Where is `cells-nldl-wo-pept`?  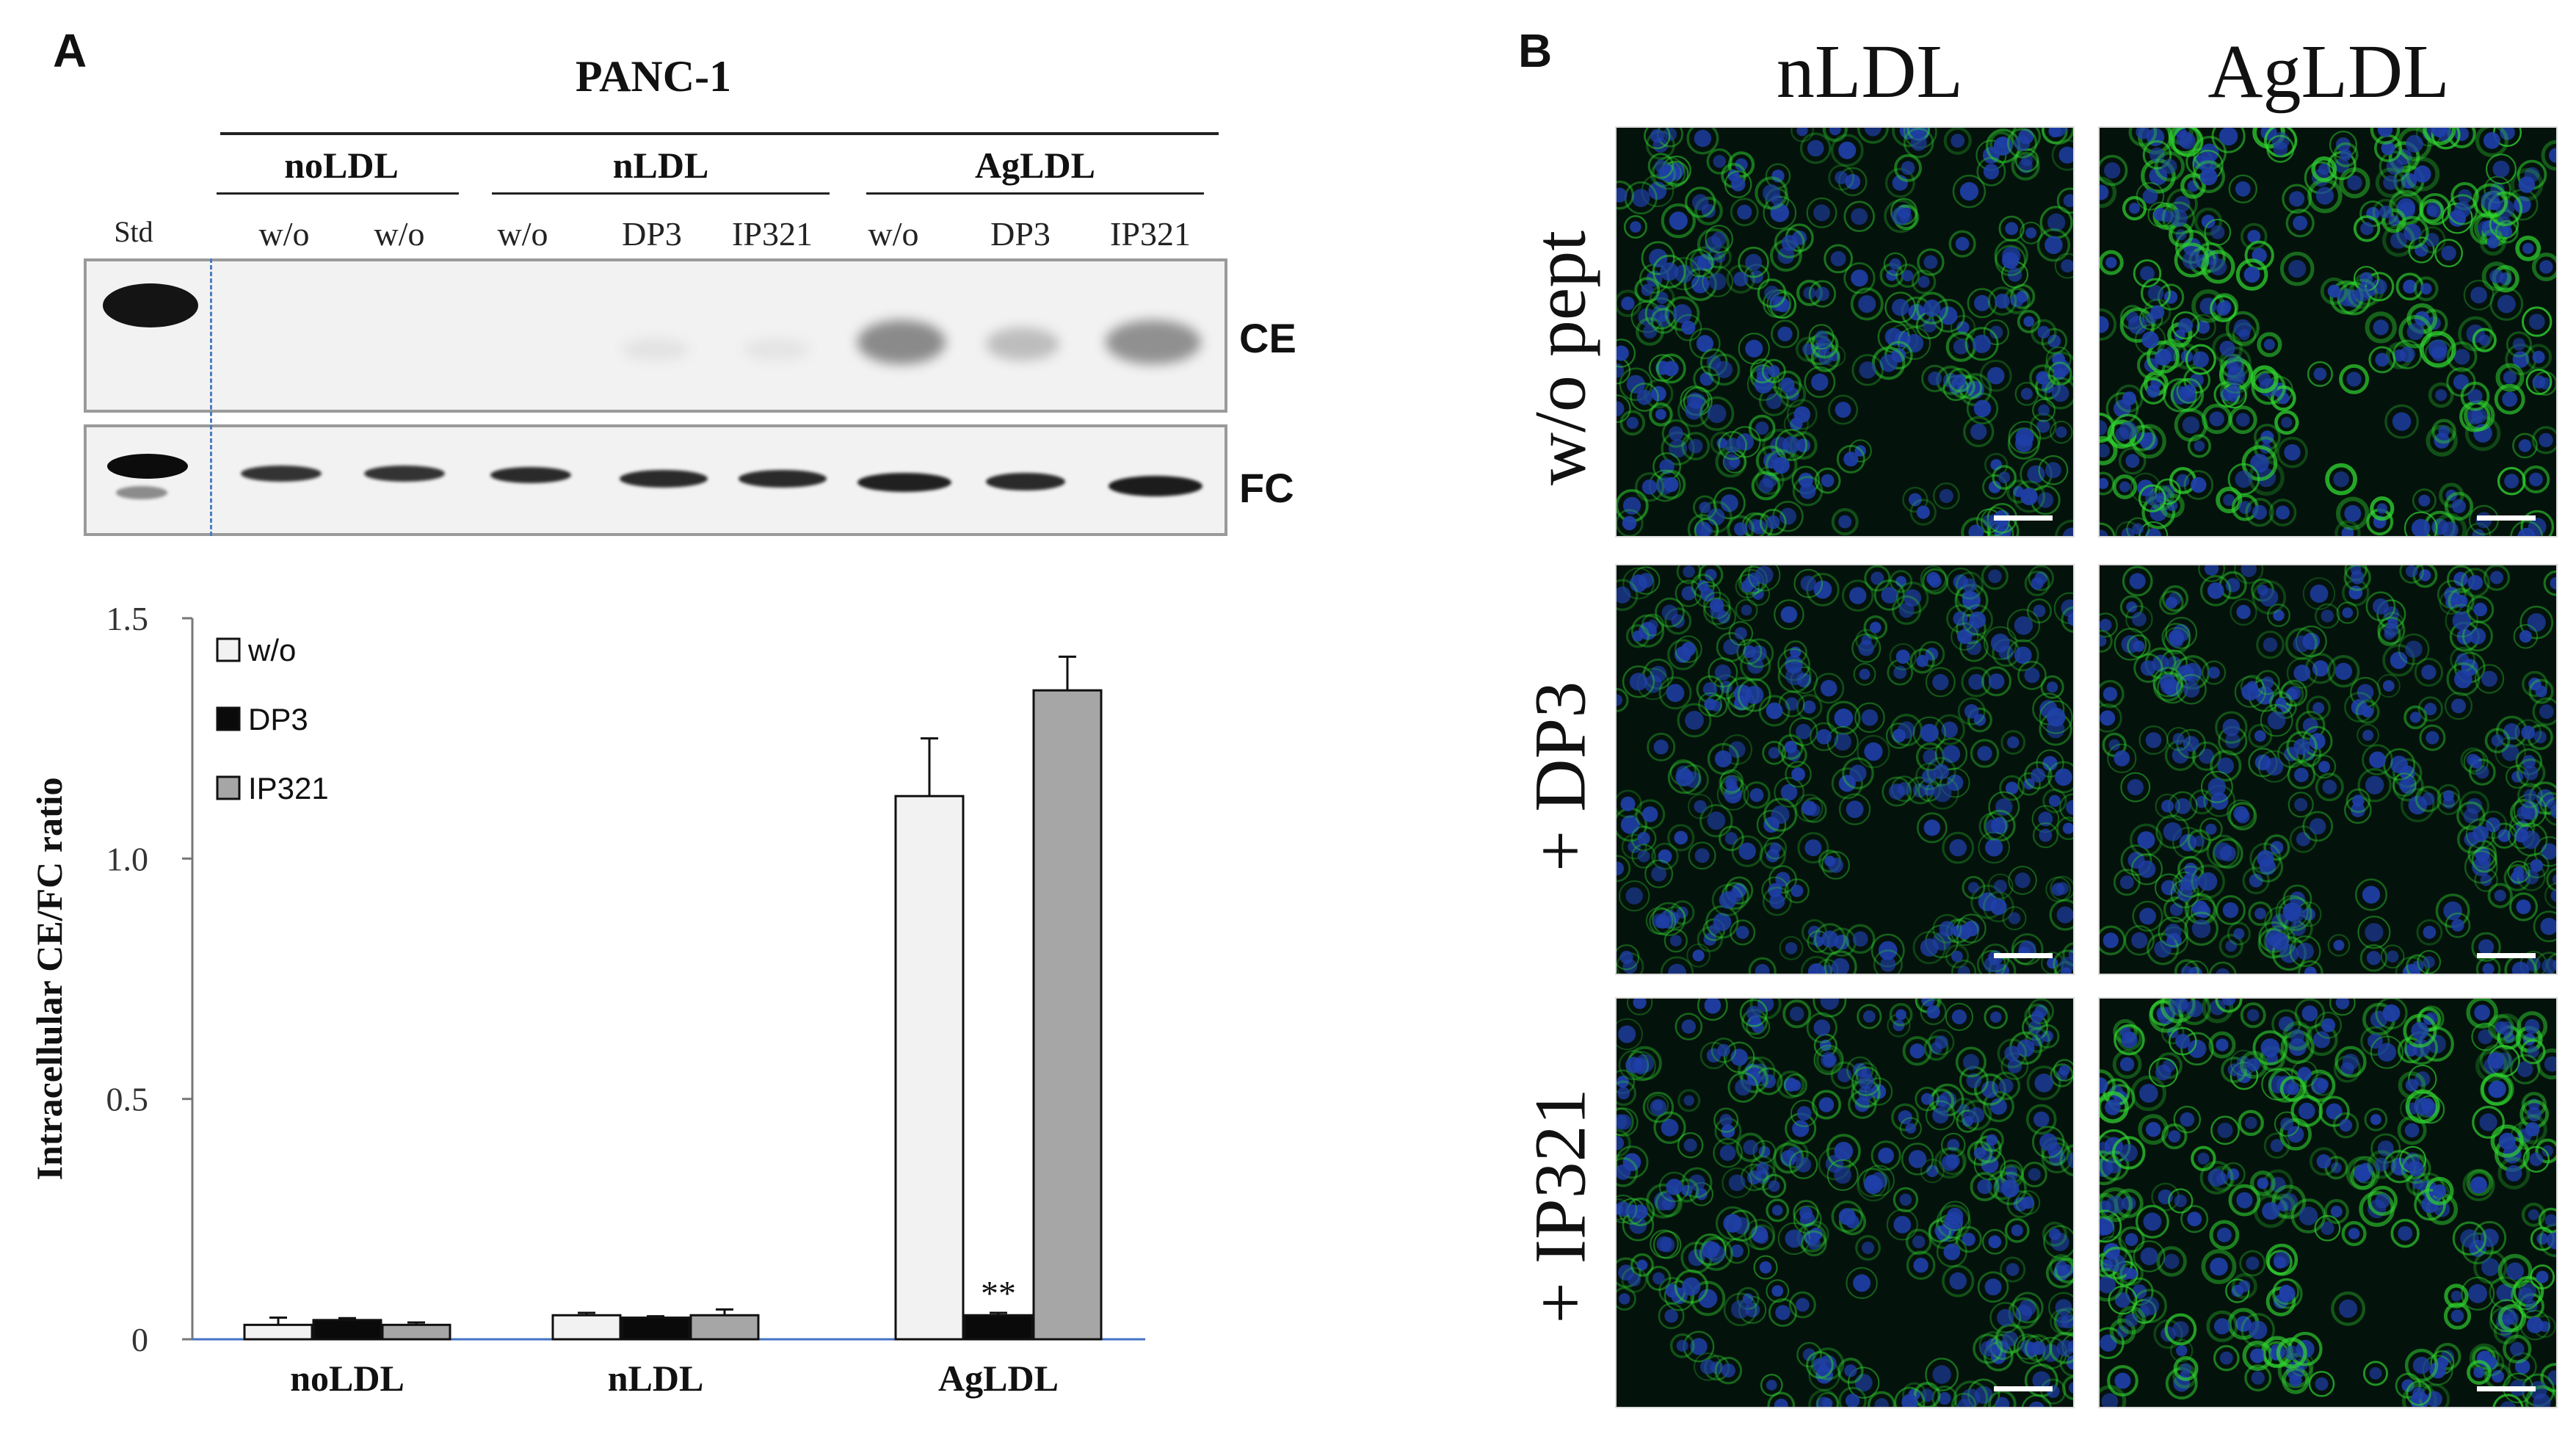
cells-nldl-wo-pept is located at coordinates (1845, 332).